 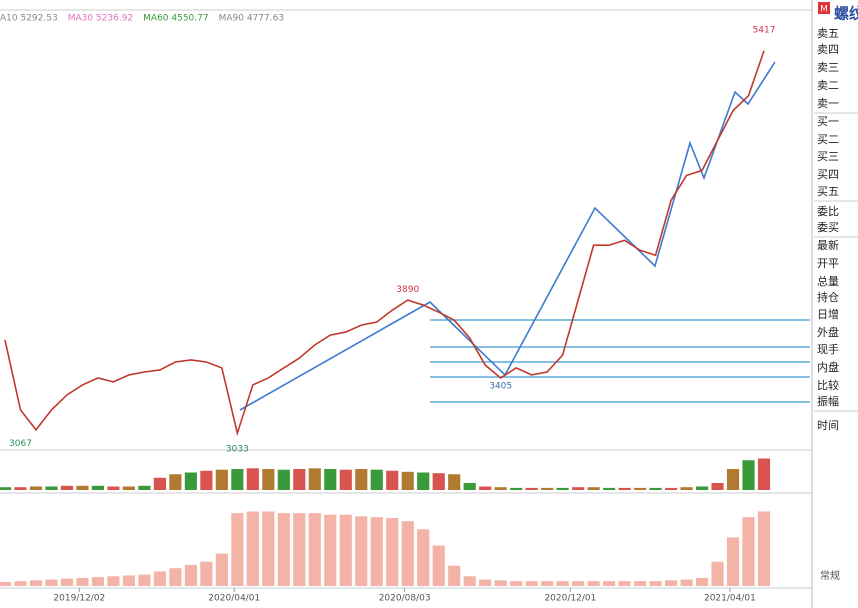 I want to click on side-label: 现手, so click(x=828, y=349).